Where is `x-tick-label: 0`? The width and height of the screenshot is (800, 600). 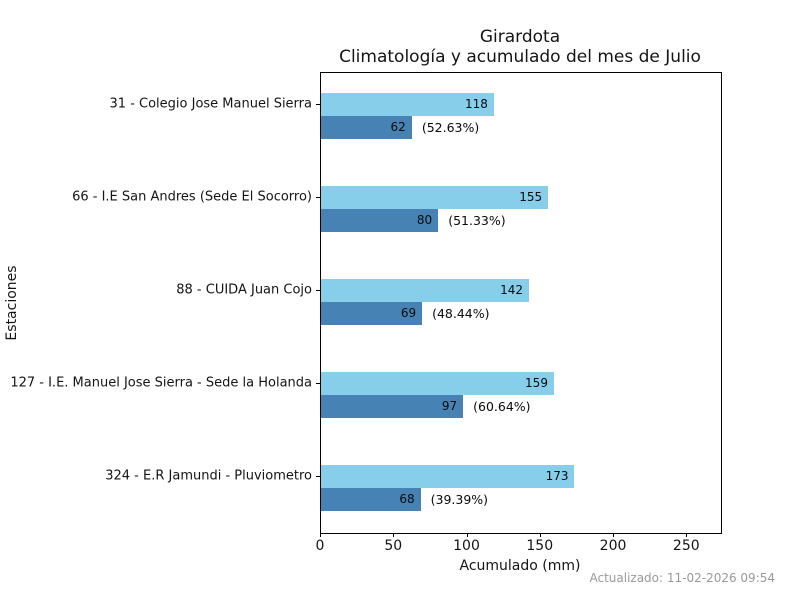 x-tick-label: 0 is located at coordinates (320, 546).